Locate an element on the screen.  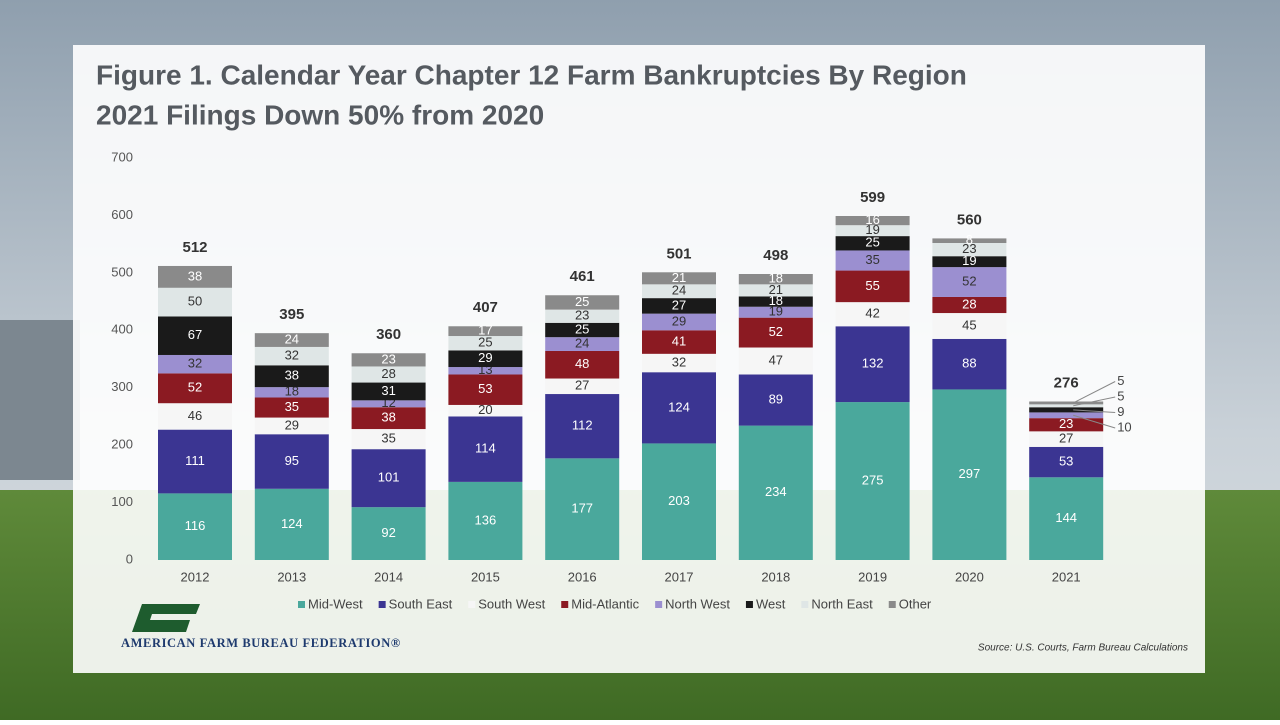
organization: AMERICAN FARM BUREAU FEDERATION® is located at coordinates (261, 643).